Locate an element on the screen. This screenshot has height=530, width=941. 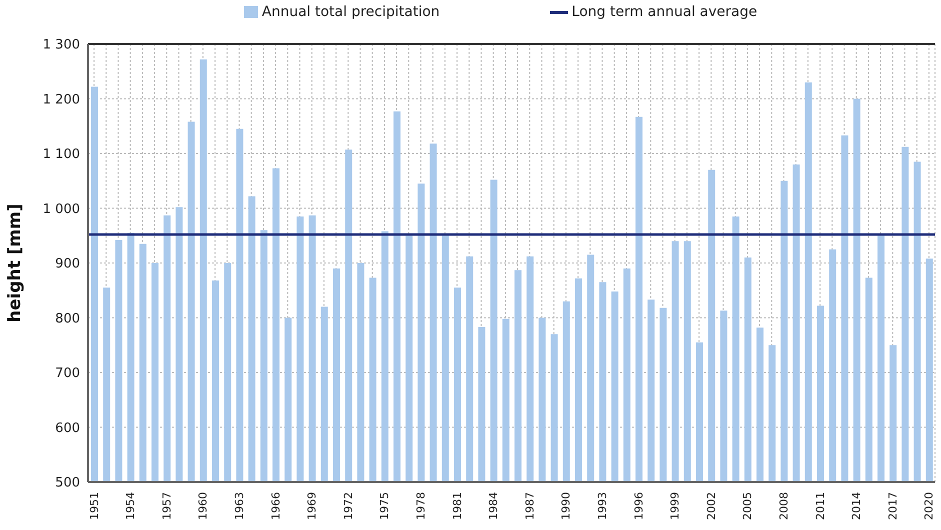
legend-label: Long term annual average is located at coordinates (664, 12).